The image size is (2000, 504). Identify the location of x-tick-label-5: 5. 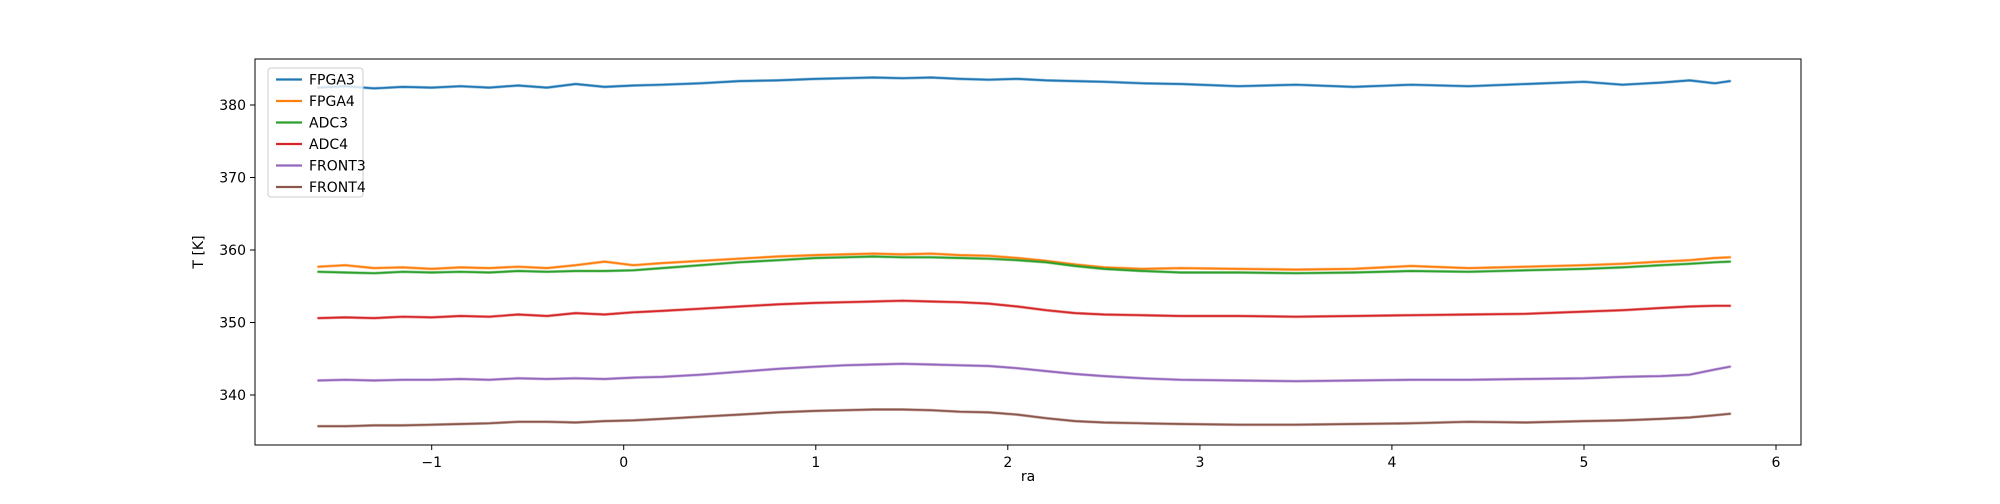
(1584, 463).